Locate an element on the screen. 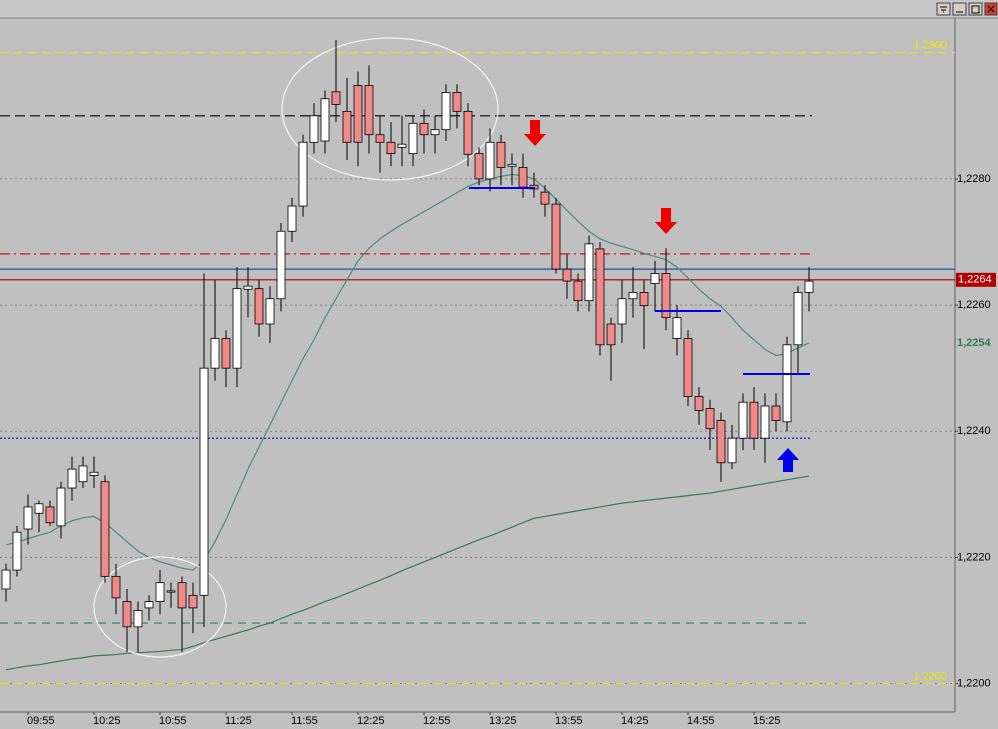 The width and height of the screenshot is (998, 729). window-buttons is located at coordinates (967, 9).